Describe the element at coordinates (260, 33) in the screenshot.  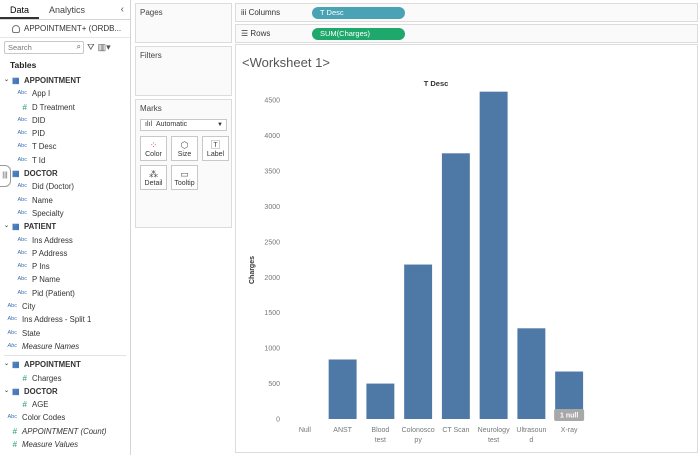
I see `rows-label: Rows` at that location.